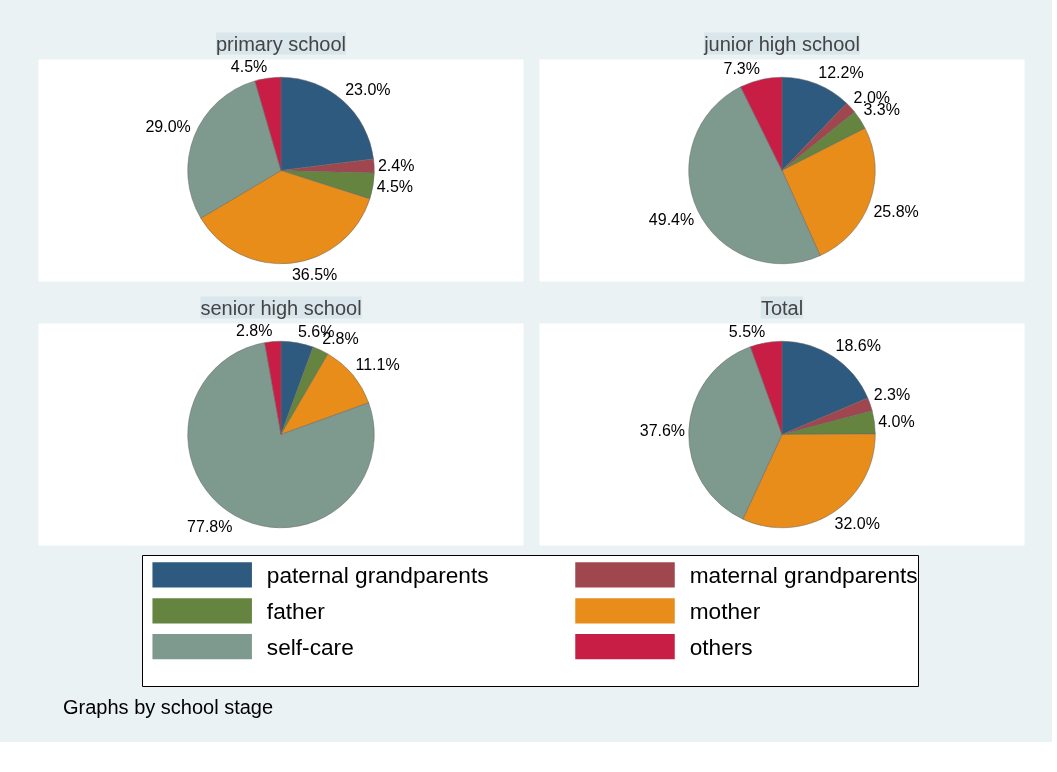  What do you see at coordinates (747, 331) in the screenshot?
I see `data-label: 5.5%` at bounding box center [747, 331].